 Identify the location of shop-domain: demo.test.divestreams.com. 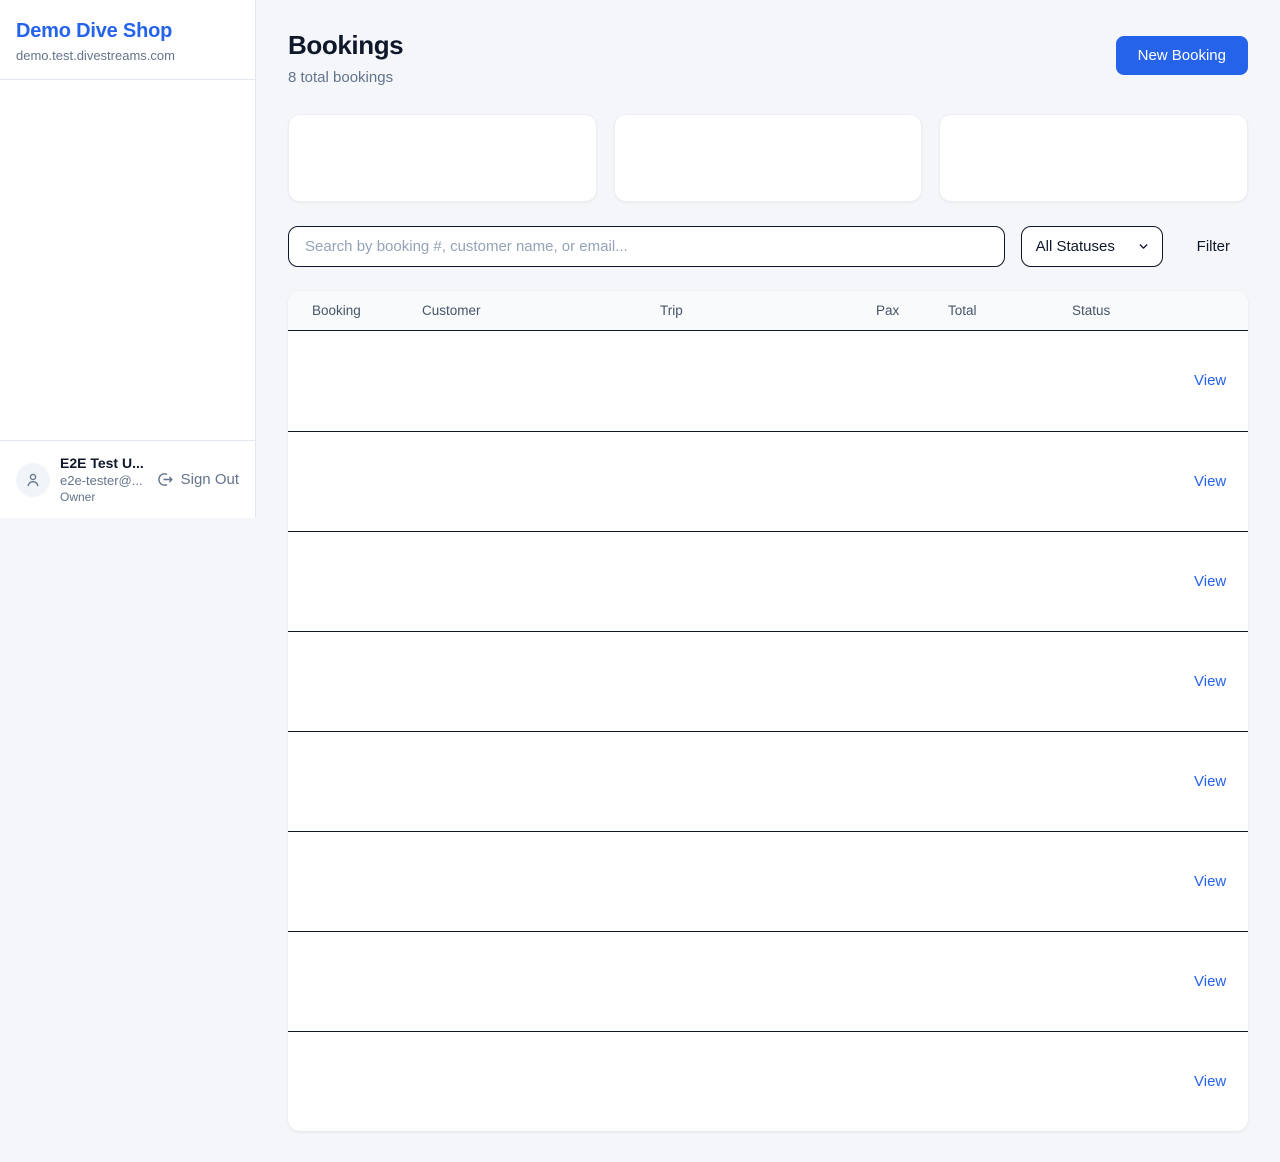
(95, 55).